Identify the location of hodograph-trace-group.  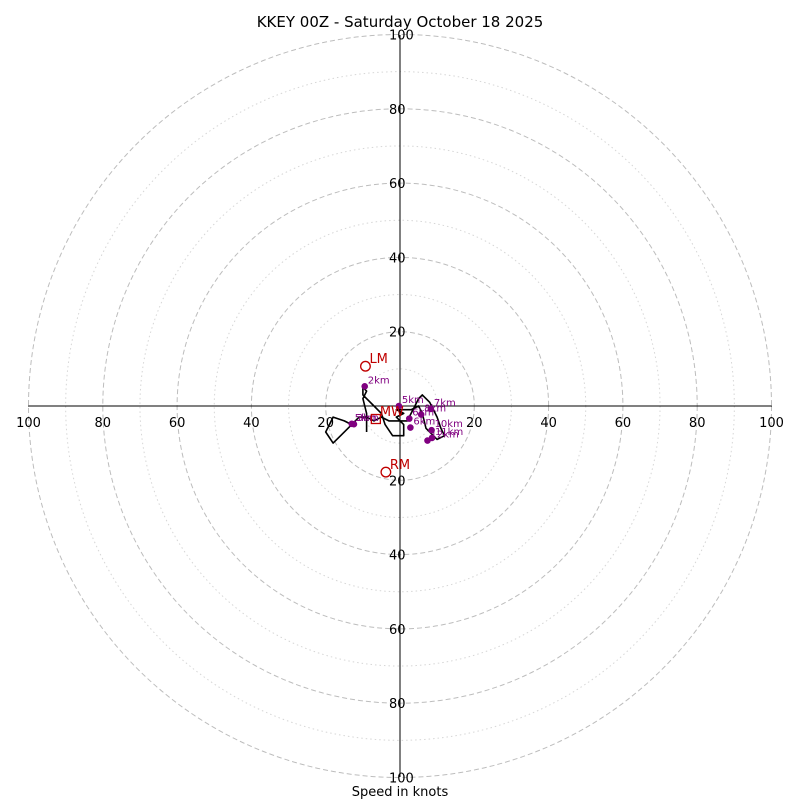
(385, 415).